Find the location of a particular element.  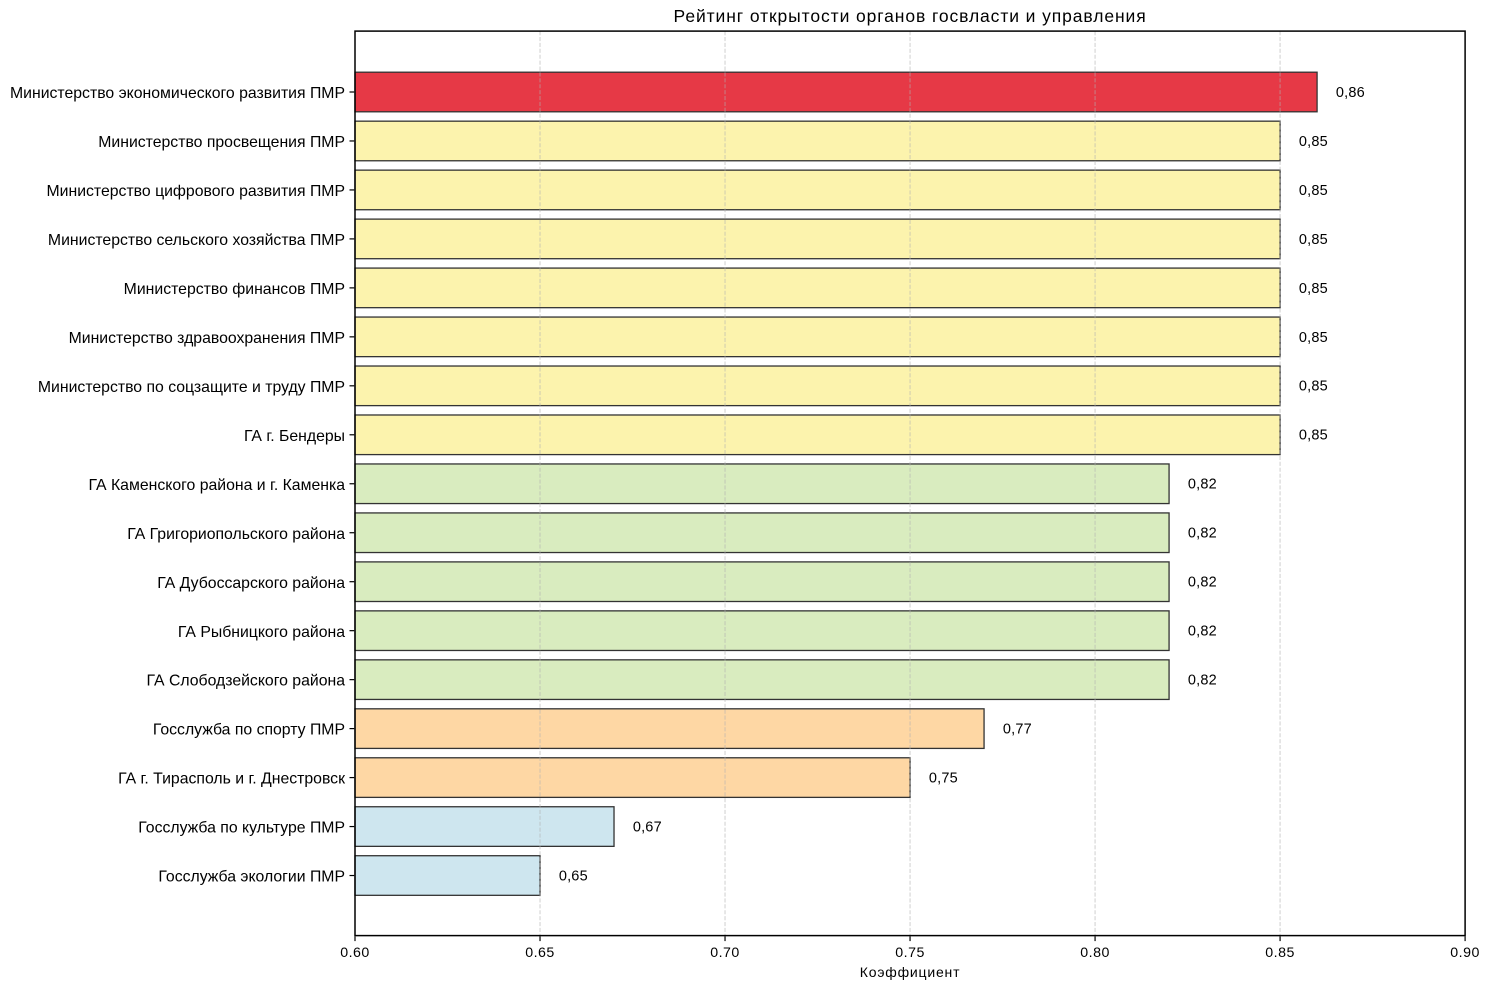

svg-text: Госслужба по спорту ПМР is located at coordinates (249, 730).